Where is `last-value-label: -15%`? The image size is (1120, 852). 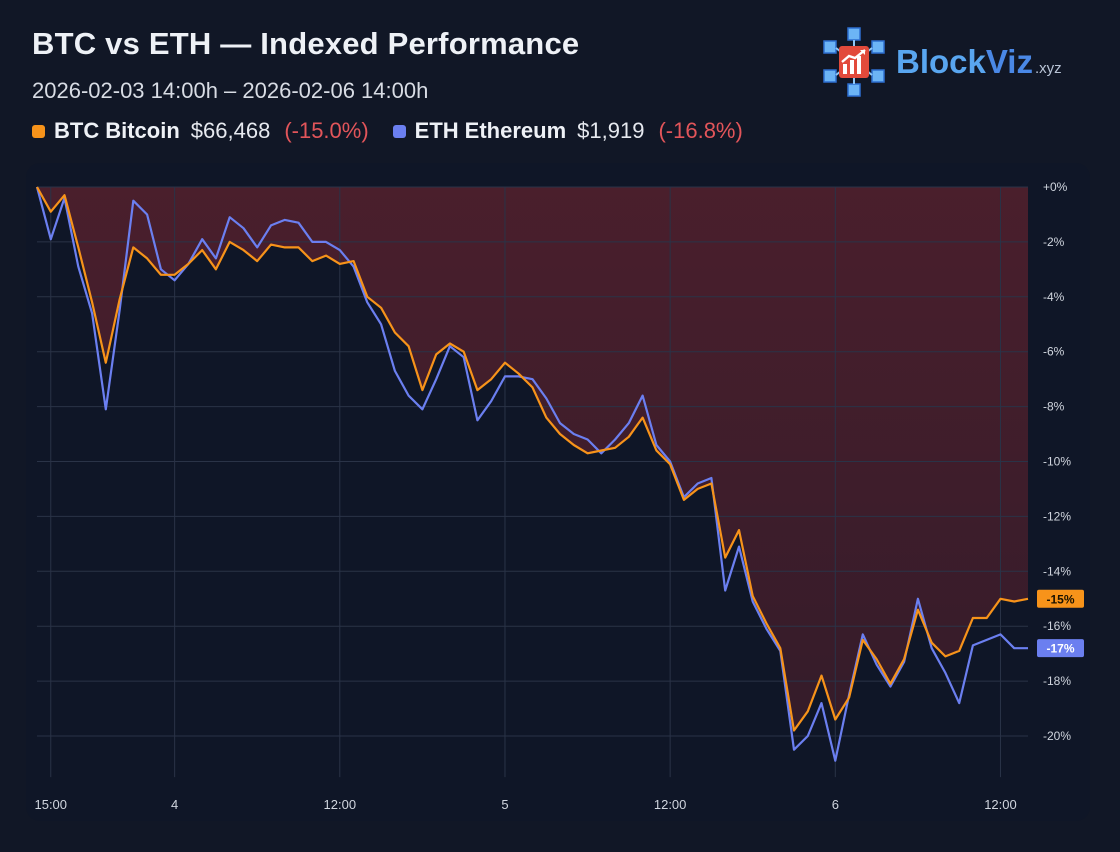
last-value-label: -15% is located at coordinates (1060, 599).